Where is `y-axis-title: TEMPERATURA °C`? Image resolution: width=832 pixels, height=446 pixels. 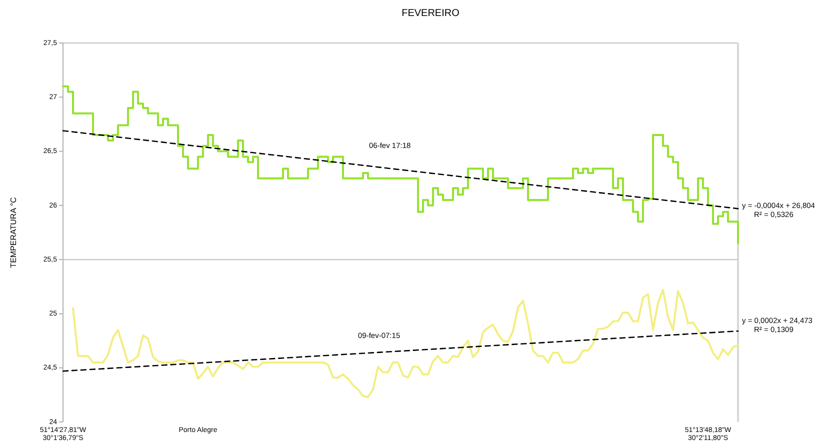
y-axis-title: TEMPERATURA °C is located at coordinates (13, 232).